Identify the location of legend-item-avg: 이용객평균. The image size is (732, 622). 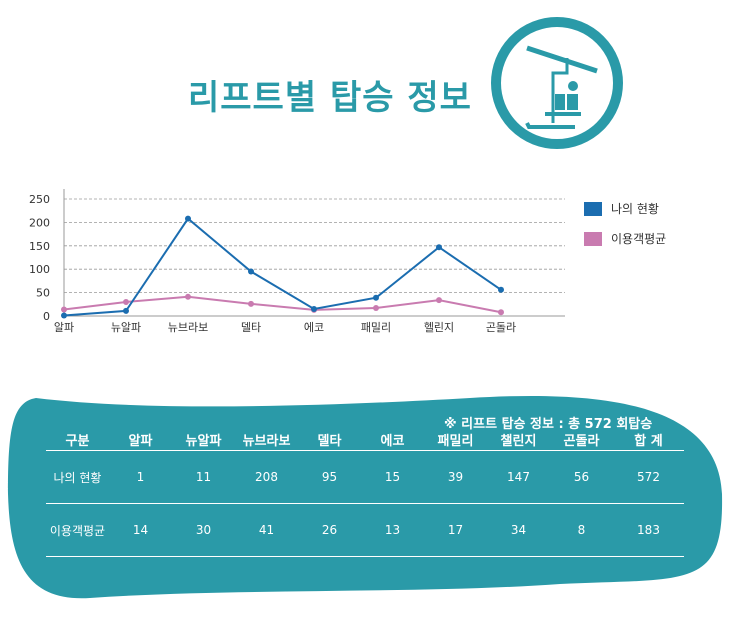
(625, 238).